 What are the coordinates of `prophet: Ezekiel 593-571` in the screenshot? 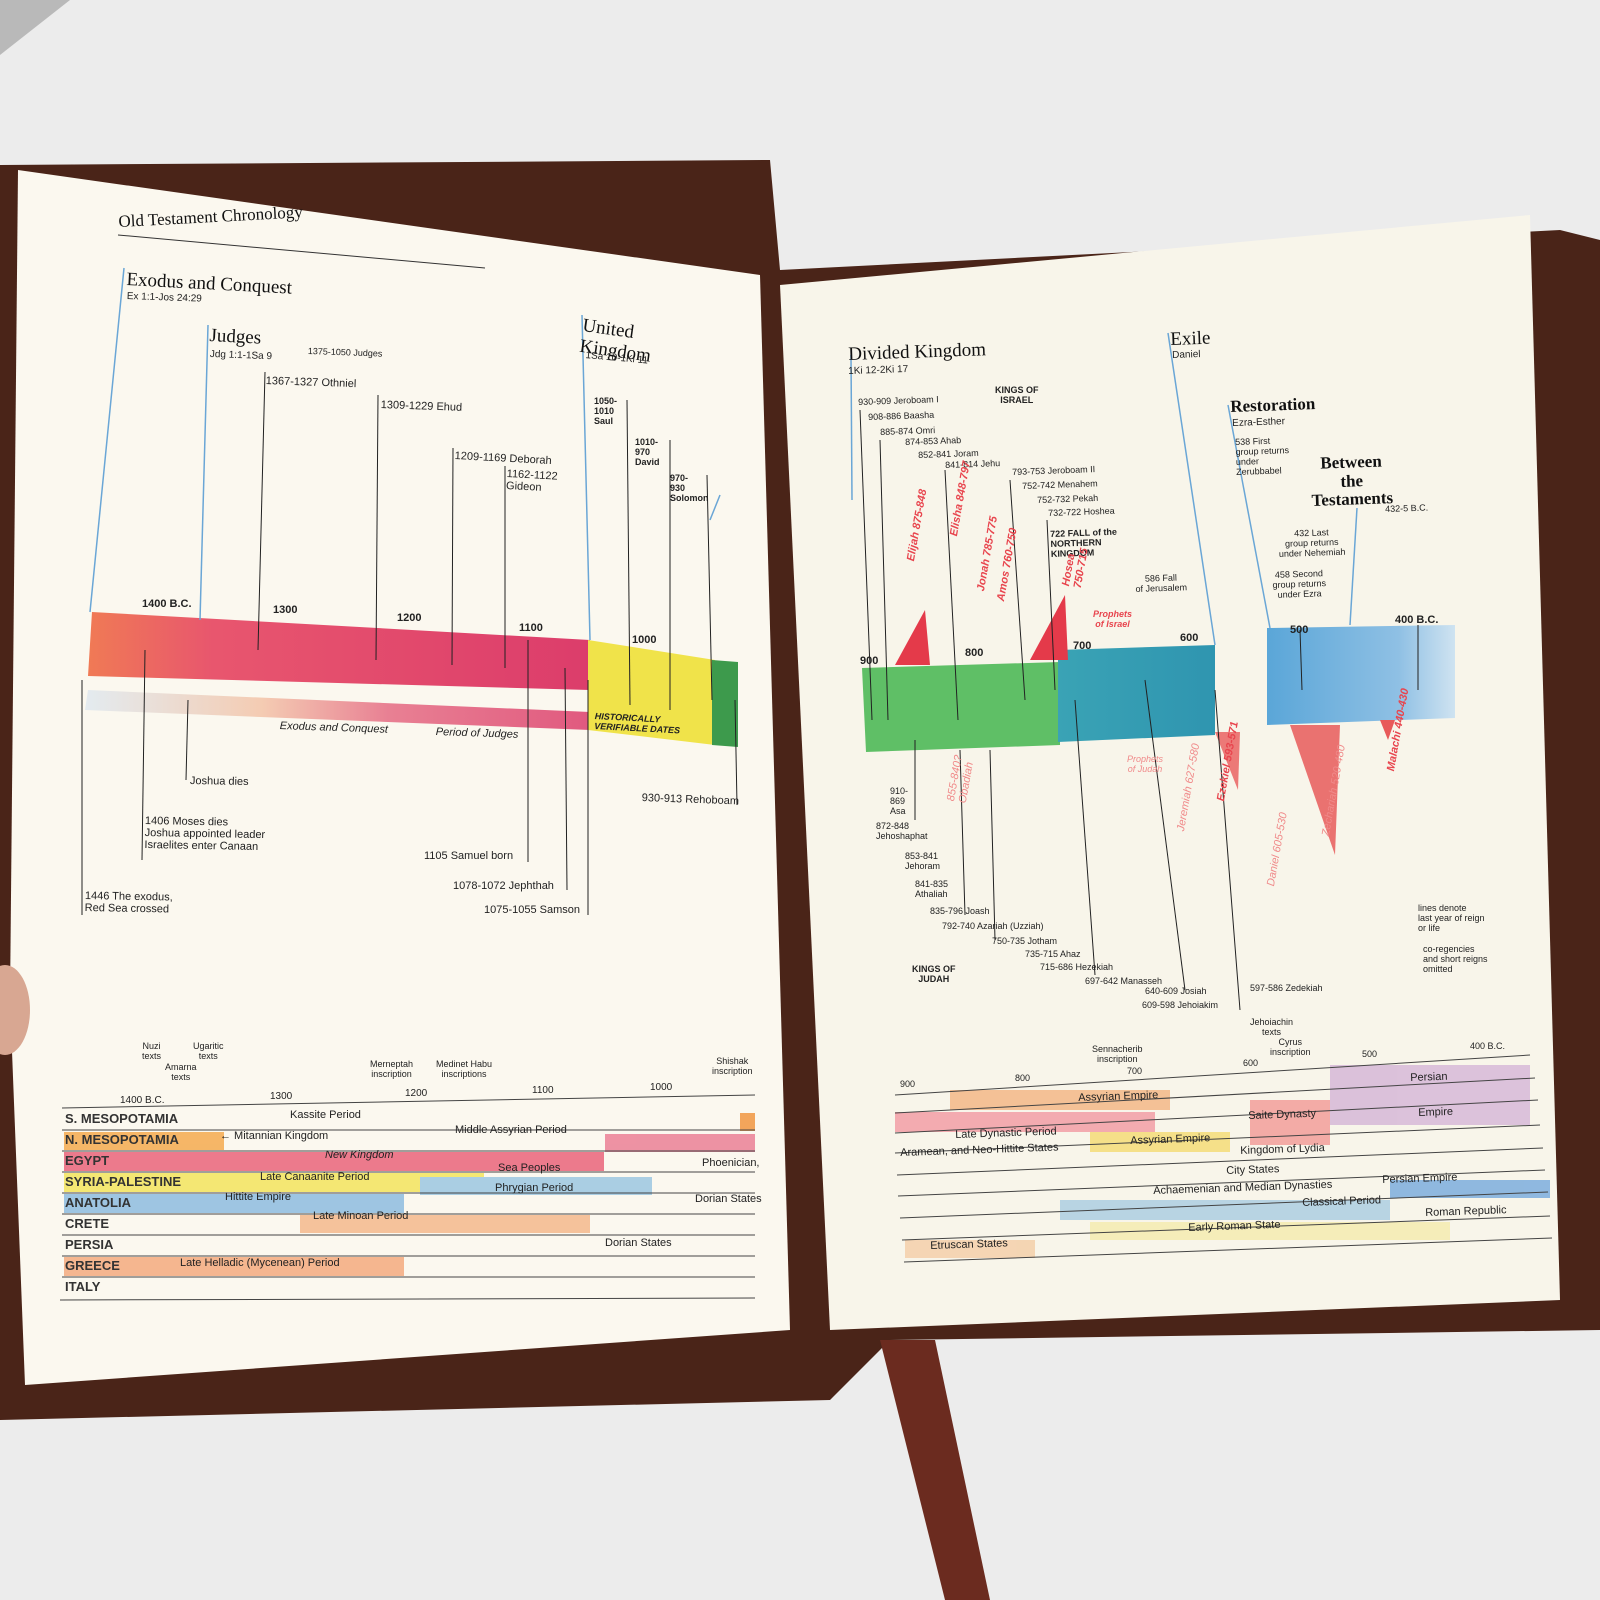 It's located at (1228, 761).